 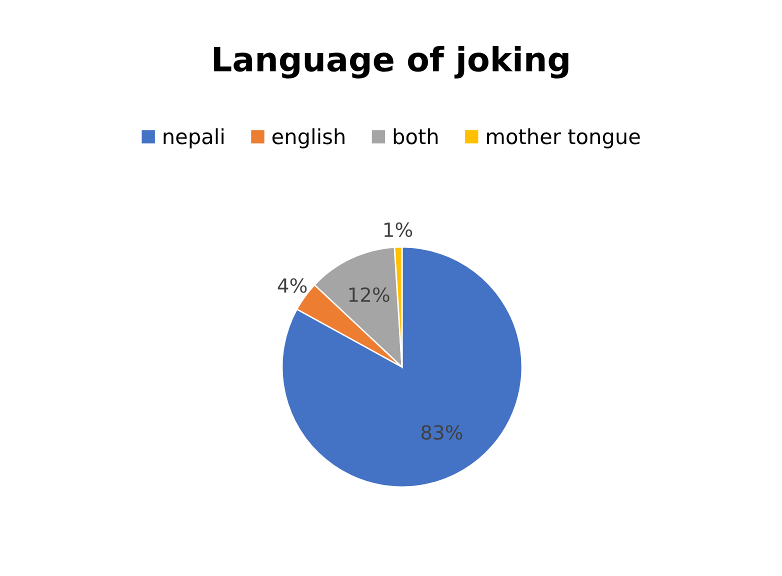 I want to click on data-label: 4%, so click(x=292, y=285).